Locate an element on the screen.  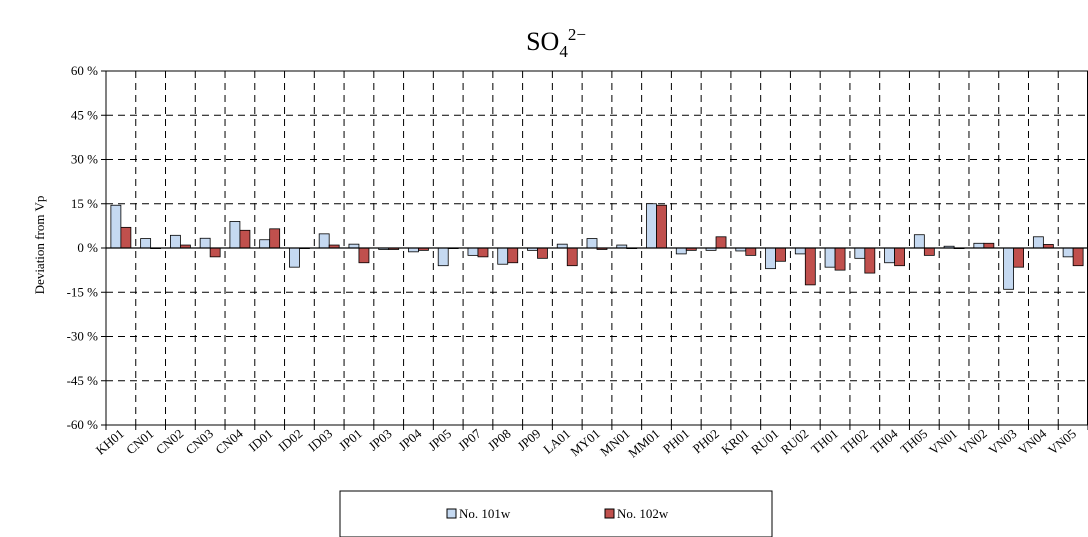
legend: No. 101w No. 102w is located at coordinates (556, 513).